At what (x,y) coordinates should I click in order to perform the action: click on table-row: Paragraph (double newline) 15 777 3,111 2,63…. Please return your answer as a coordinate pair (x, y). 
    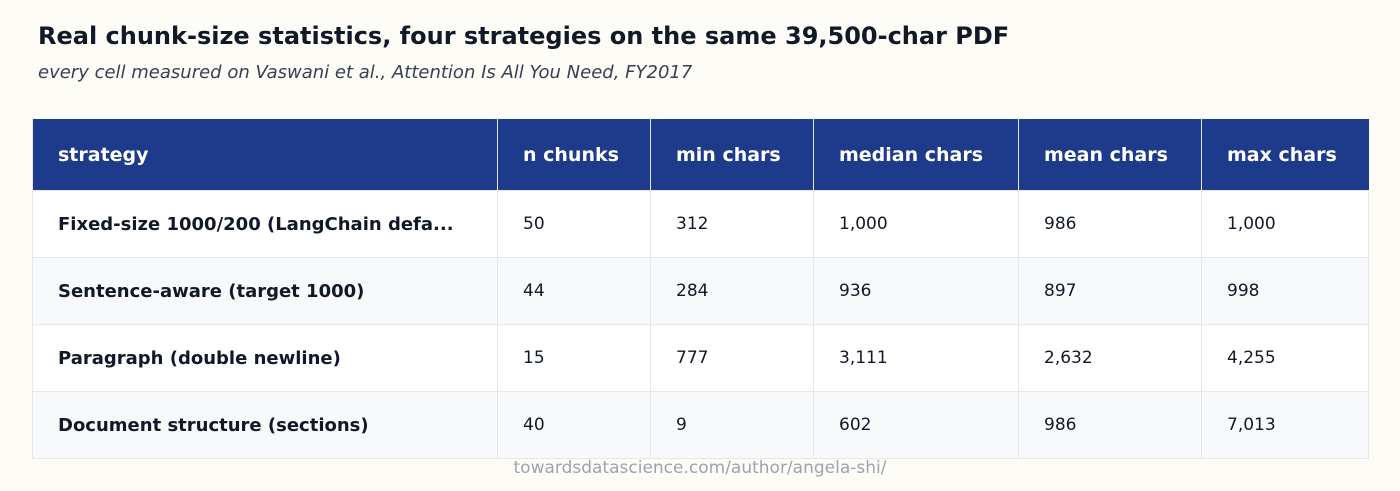
    Looking at the image, I should click on (700, 358).